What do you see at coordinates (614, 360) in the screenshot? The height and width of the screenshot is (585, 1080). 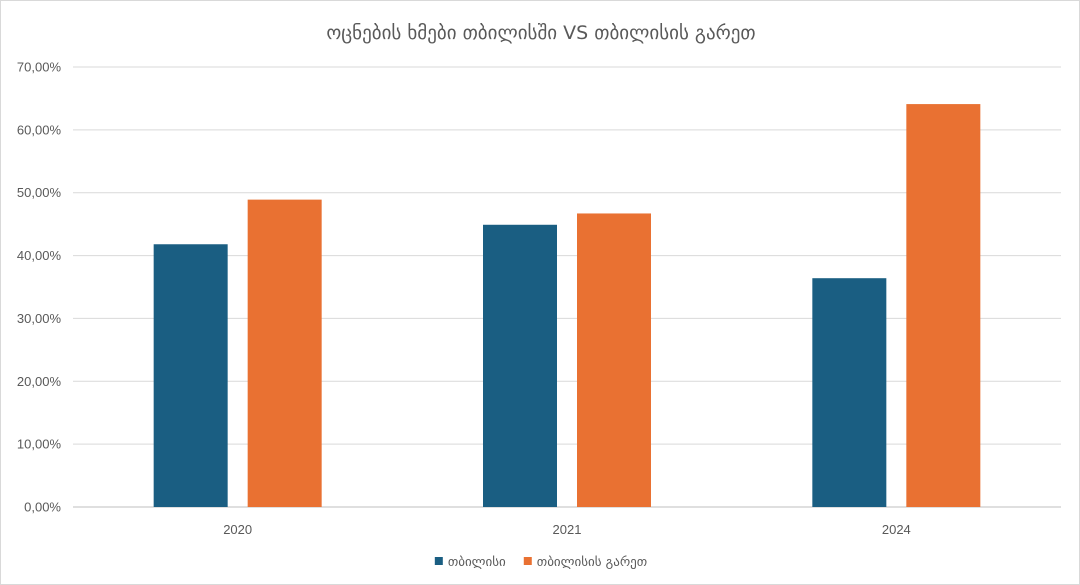 I see `bar-outside-tbilisi-2021` at bounding box center [614, 360].